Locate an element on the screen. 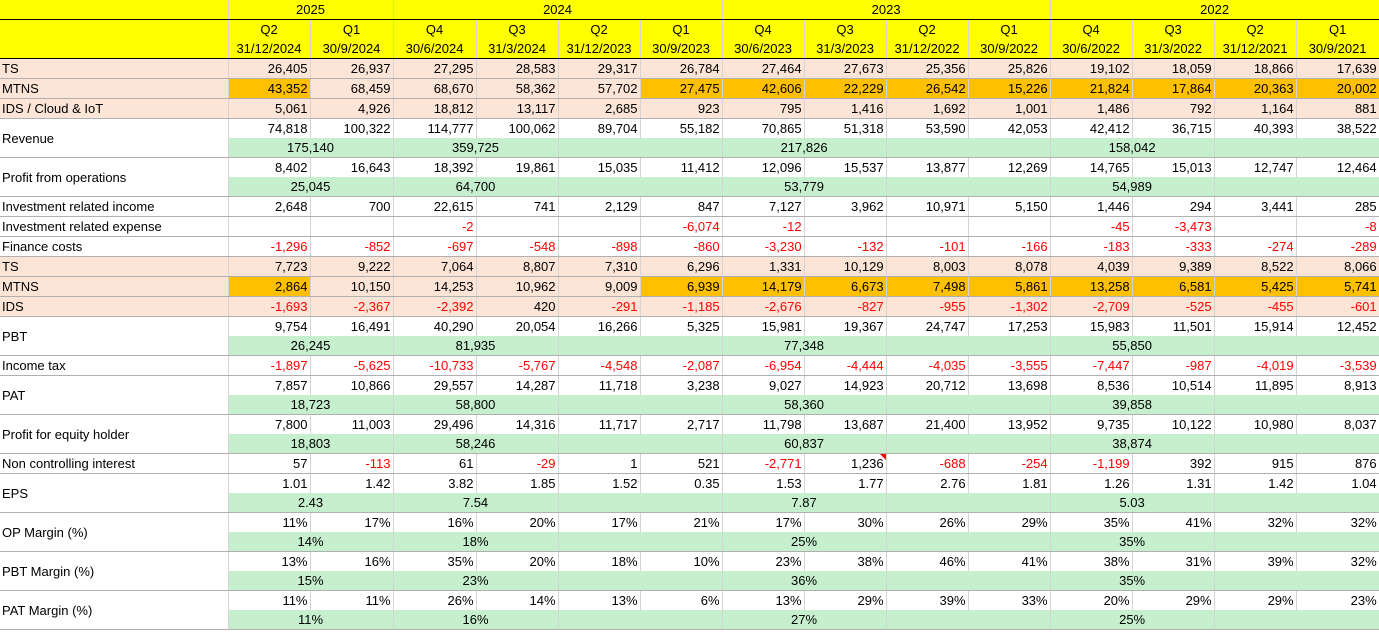  value-cell: 20% is located at coordinates (517, 561).